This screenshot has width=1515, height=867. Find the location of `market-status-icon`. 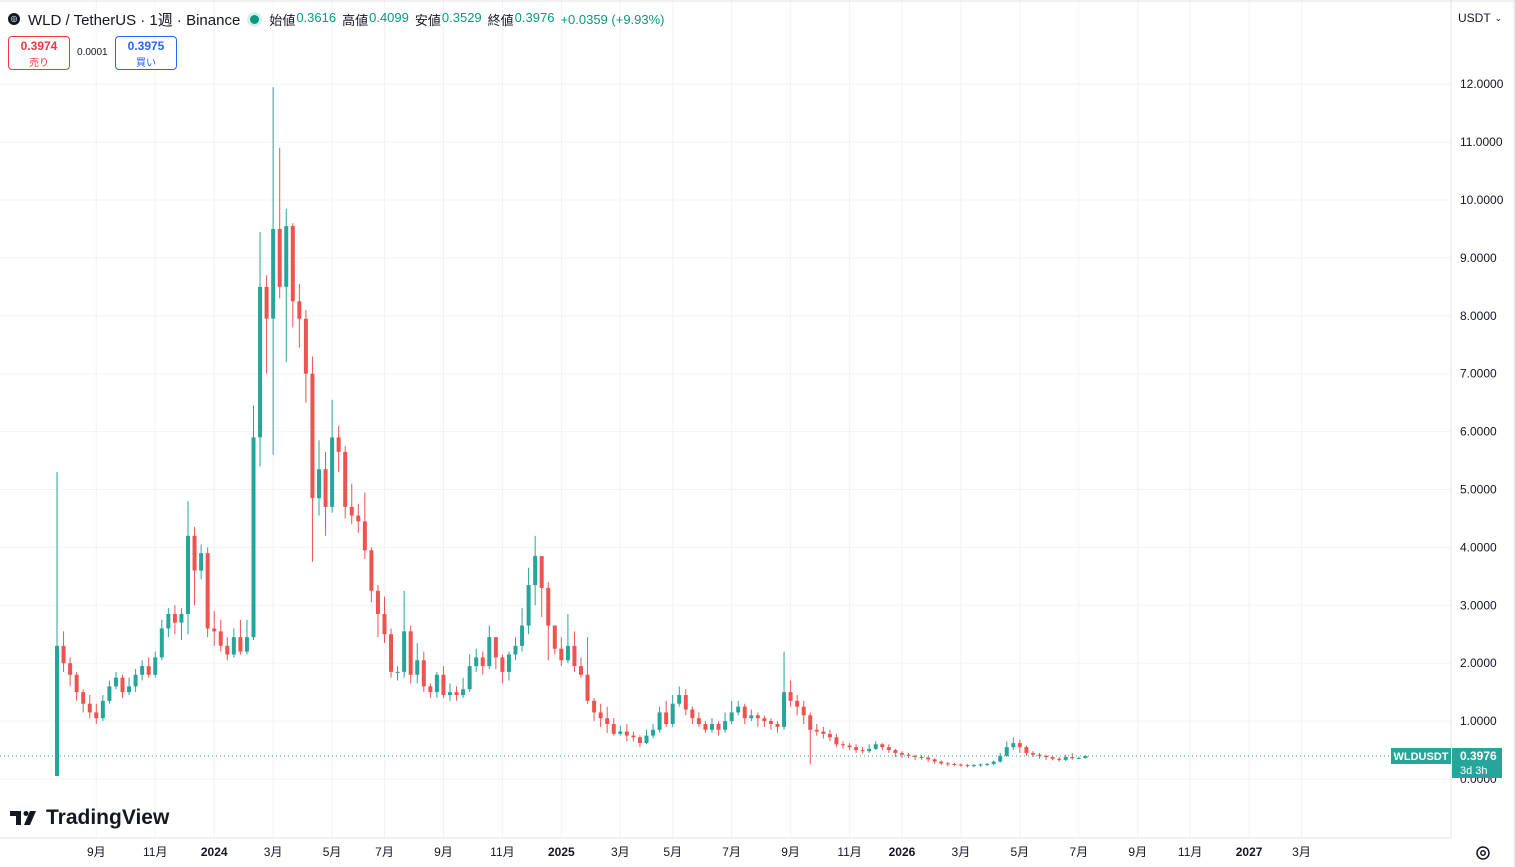

market-status-icon is located at coordinates (255, 19).